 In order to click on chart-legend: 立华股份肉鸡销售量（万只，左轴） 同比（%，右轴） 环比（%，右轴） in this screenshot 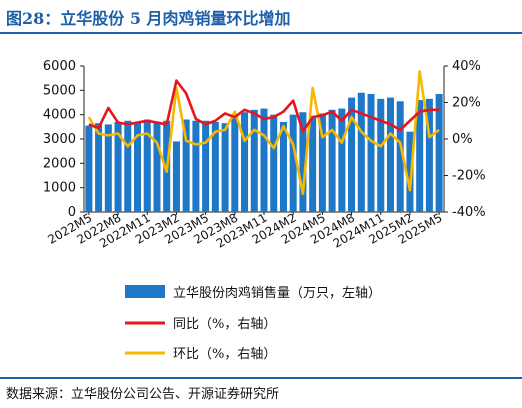, I will do `click(253, 323)`.